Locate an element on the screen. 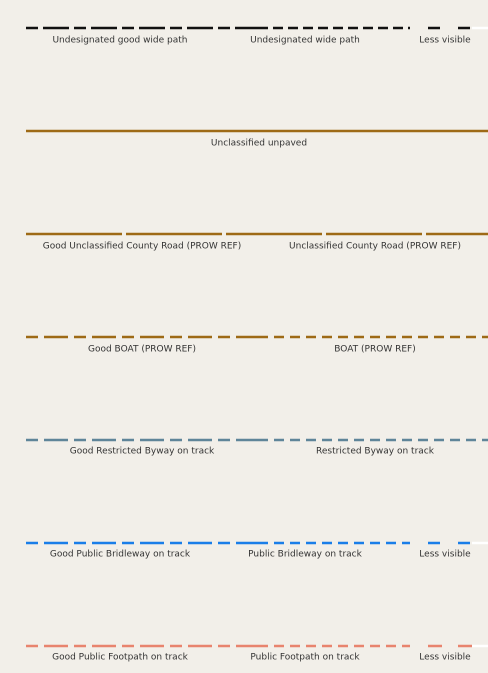 This screenshot has height=673, width=488. label: Good Public Bridleway on track is located at coordinates (120, 555).